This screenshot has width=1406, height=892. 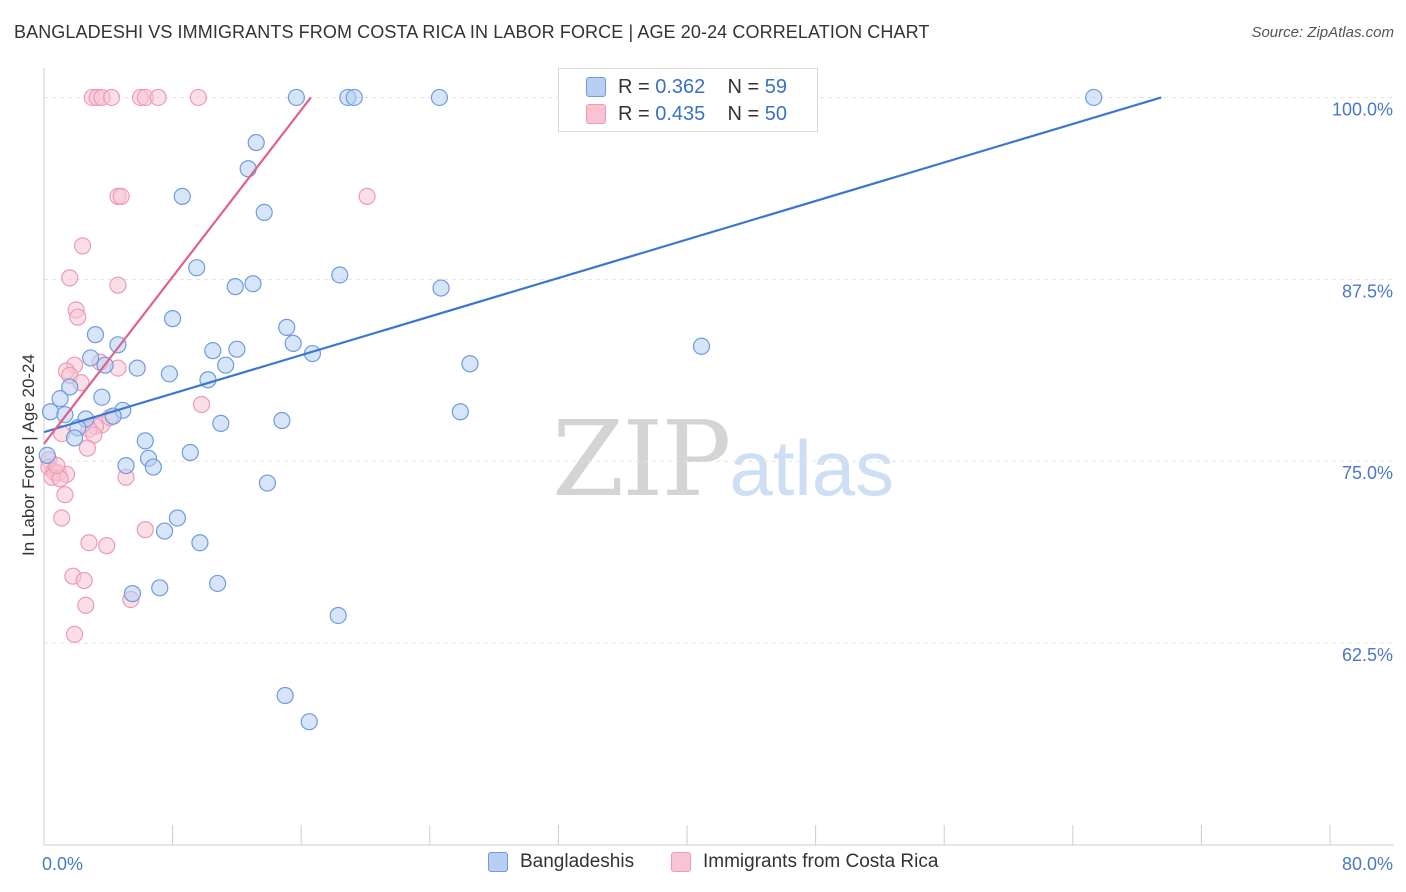 What do you see at coordinates (634, 86) in the screenshot?
I see `legend-r-label: R =` at bounding box center [634, 86].